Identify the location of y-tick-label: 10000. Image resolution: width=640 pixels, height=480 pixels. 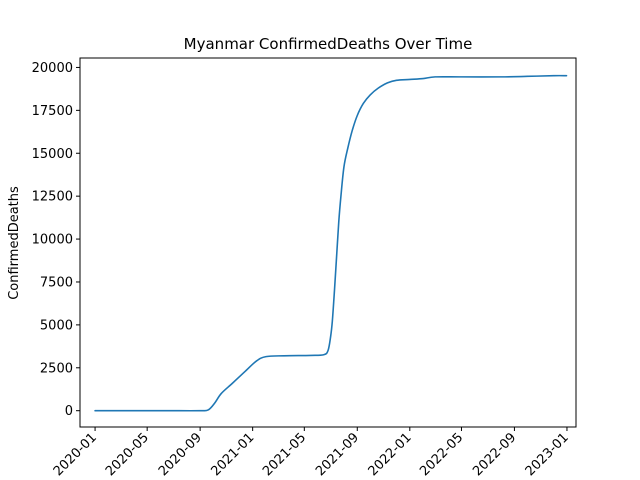
(52, 240).